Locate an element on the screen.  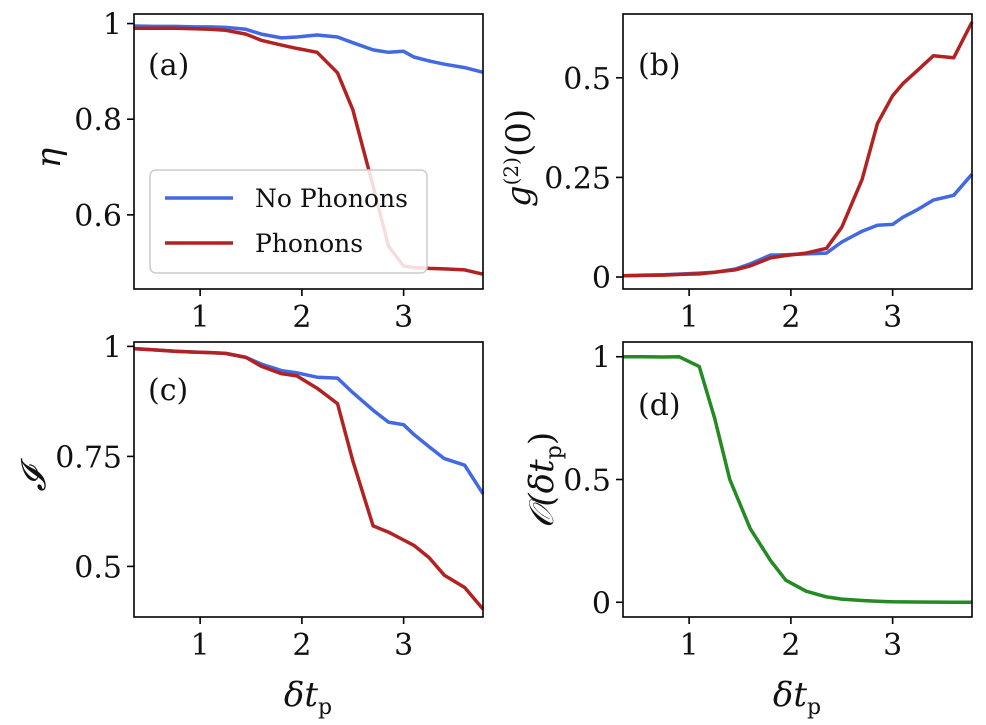
panel-c-xtick-label: 3 is located at coordinates (403, 645).